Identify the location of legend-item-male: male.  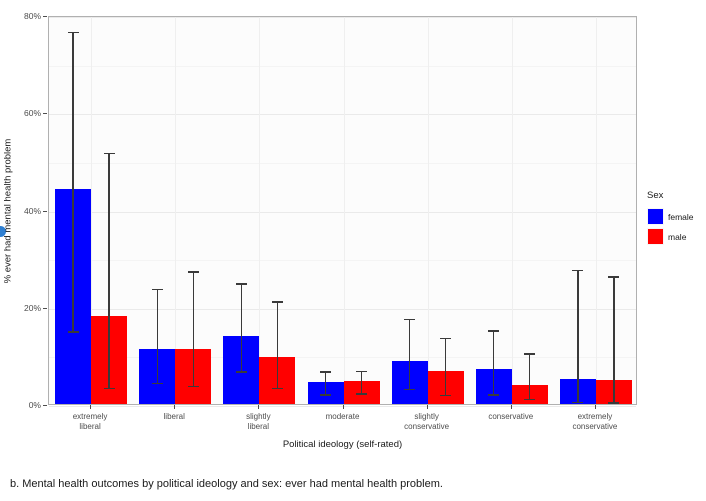
(670, 236).